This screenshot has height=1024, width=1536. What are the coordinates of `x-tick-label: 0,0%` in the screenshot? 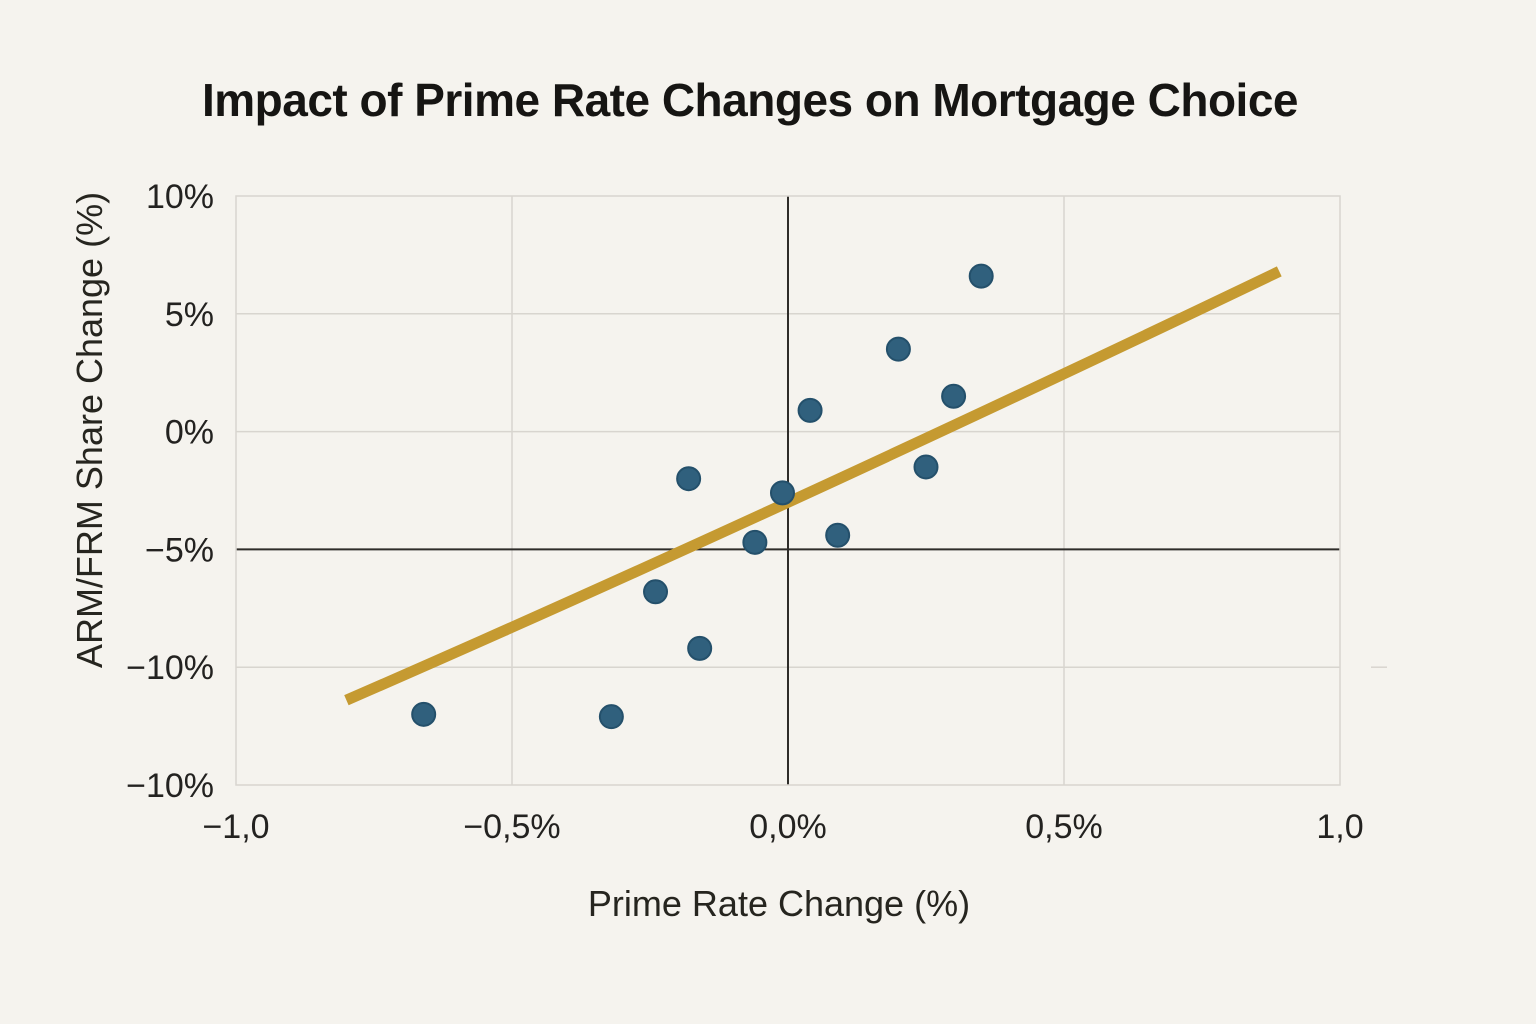 It's located at (788, 827).